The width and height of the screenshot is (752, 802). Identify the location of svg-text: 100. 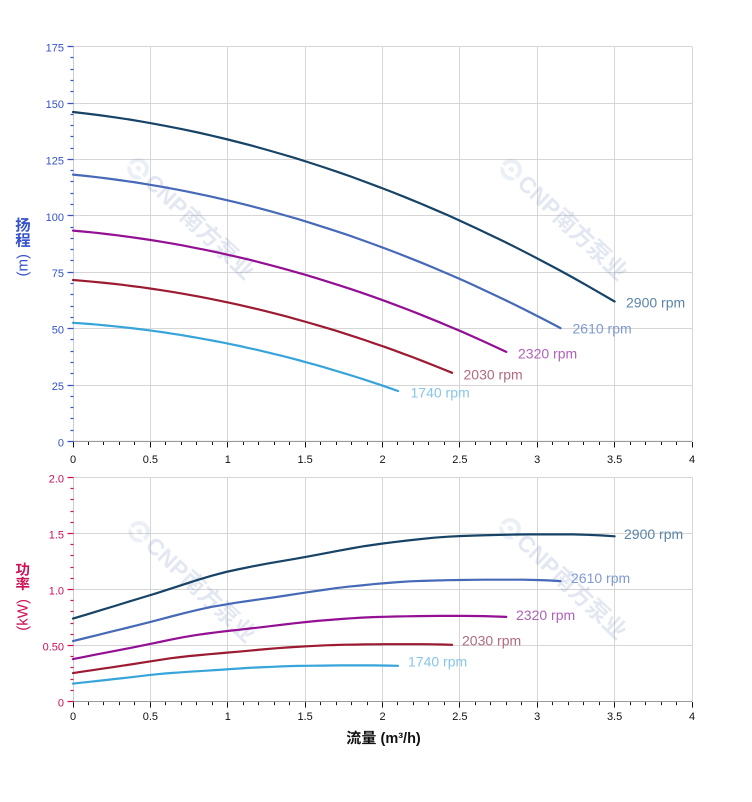
(55, 218).